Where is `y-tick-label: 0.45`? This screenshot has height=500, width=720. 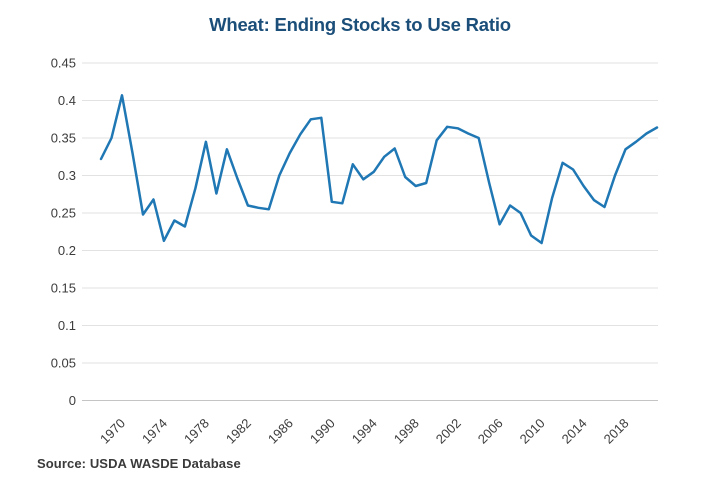
y-tick-label: 0.45 is located at coordinates (63, 63).